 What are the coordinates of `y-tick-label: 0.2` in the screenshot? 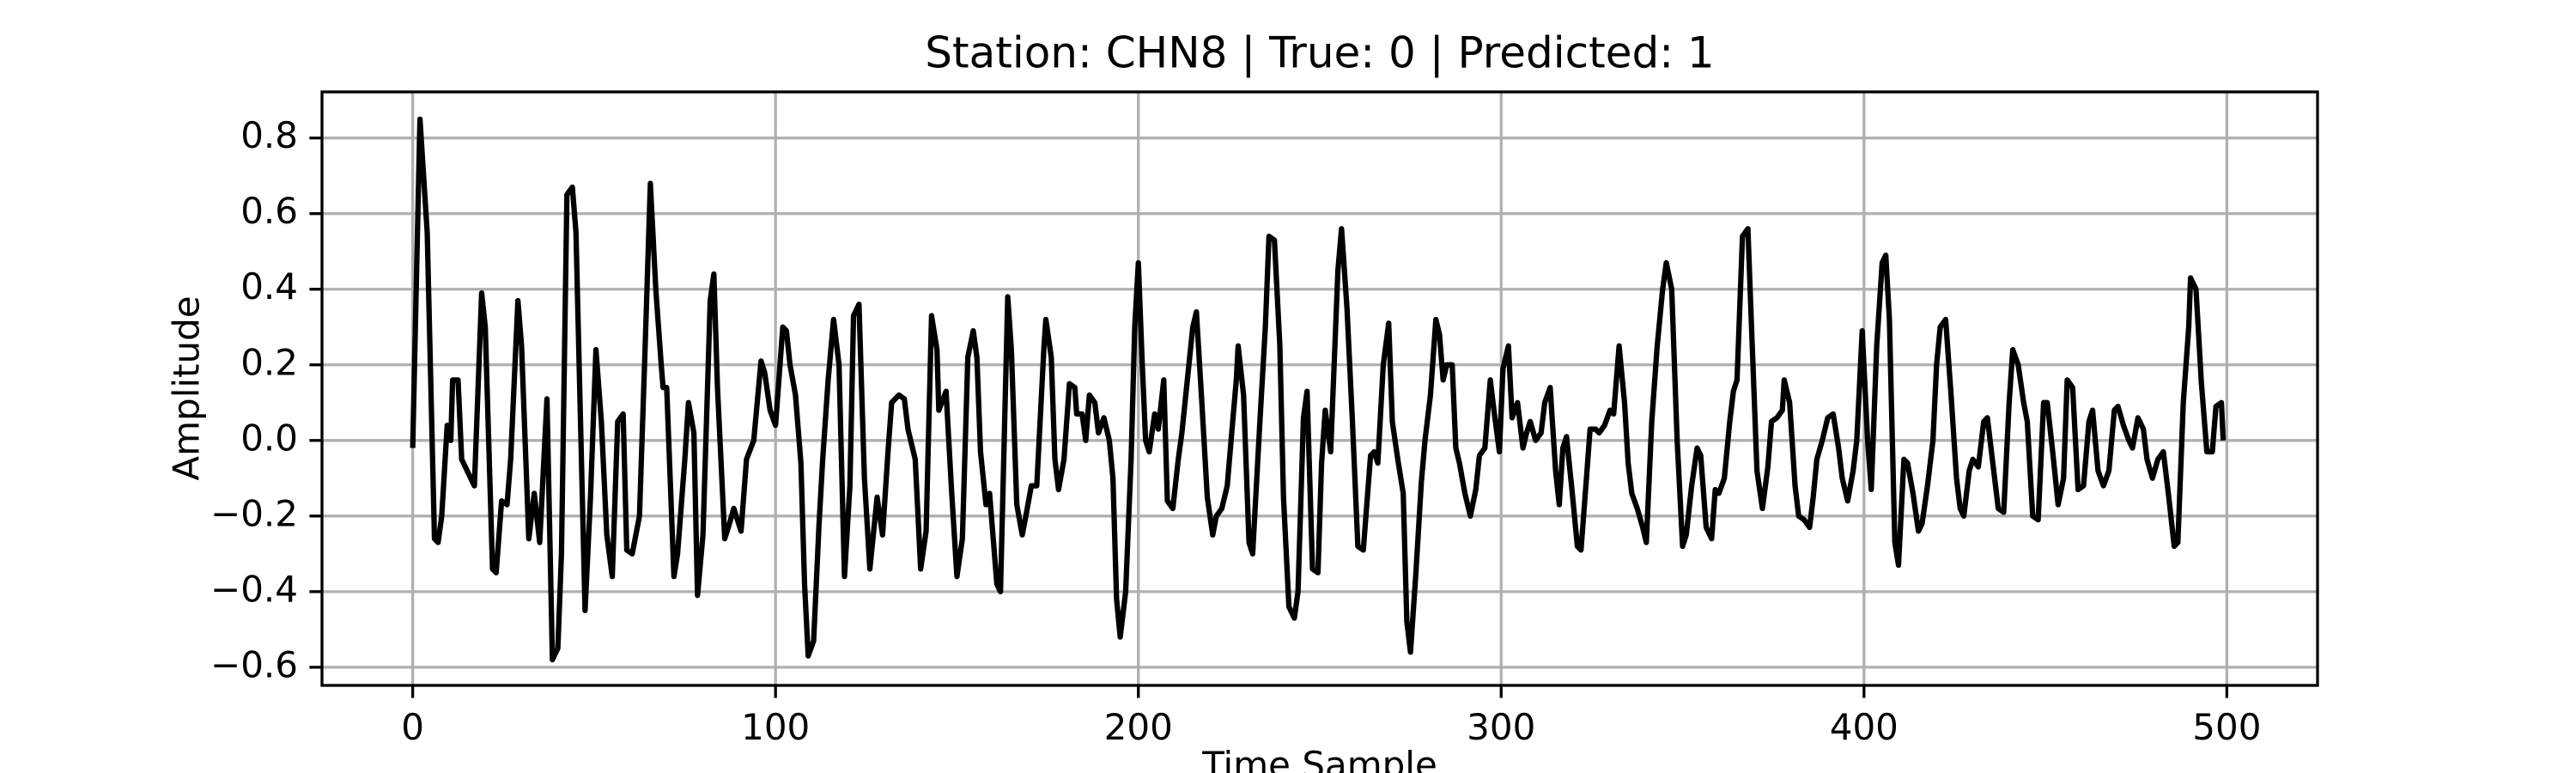 It's located at (269, 362).